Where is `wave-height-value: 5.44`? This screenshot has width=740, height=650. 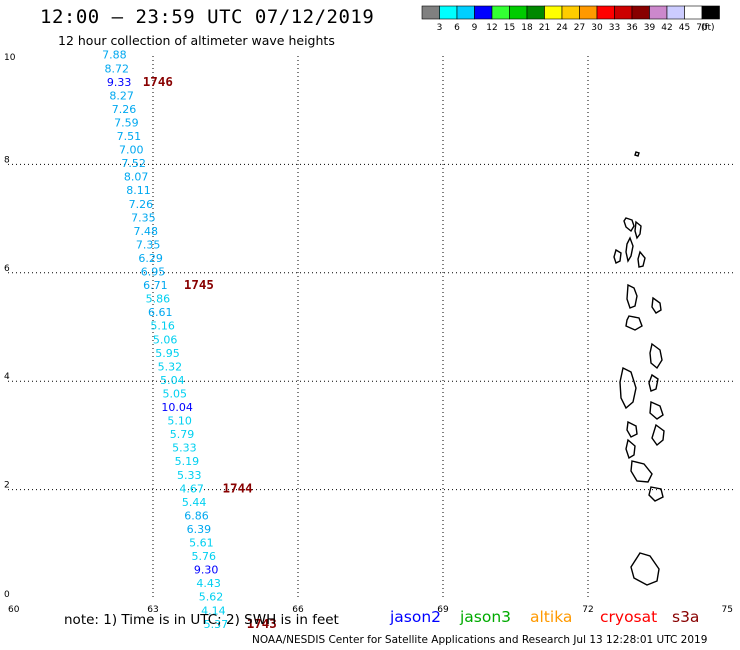 wave-height-value: 5.44 is located at coordinates (194, 502).